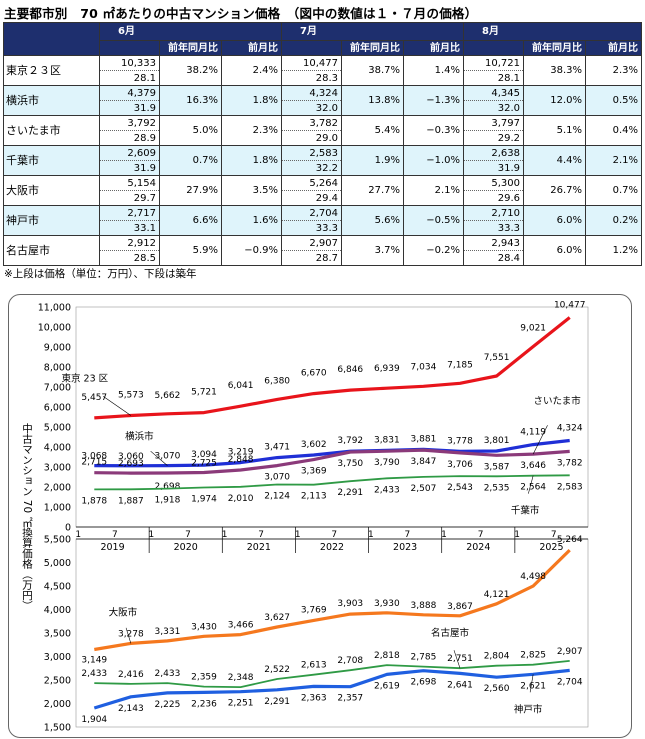 The image size is (645, 739). Describe the element at coordinates (350, 493) in the screenshot. I see `data-label: 2,291` at that location.